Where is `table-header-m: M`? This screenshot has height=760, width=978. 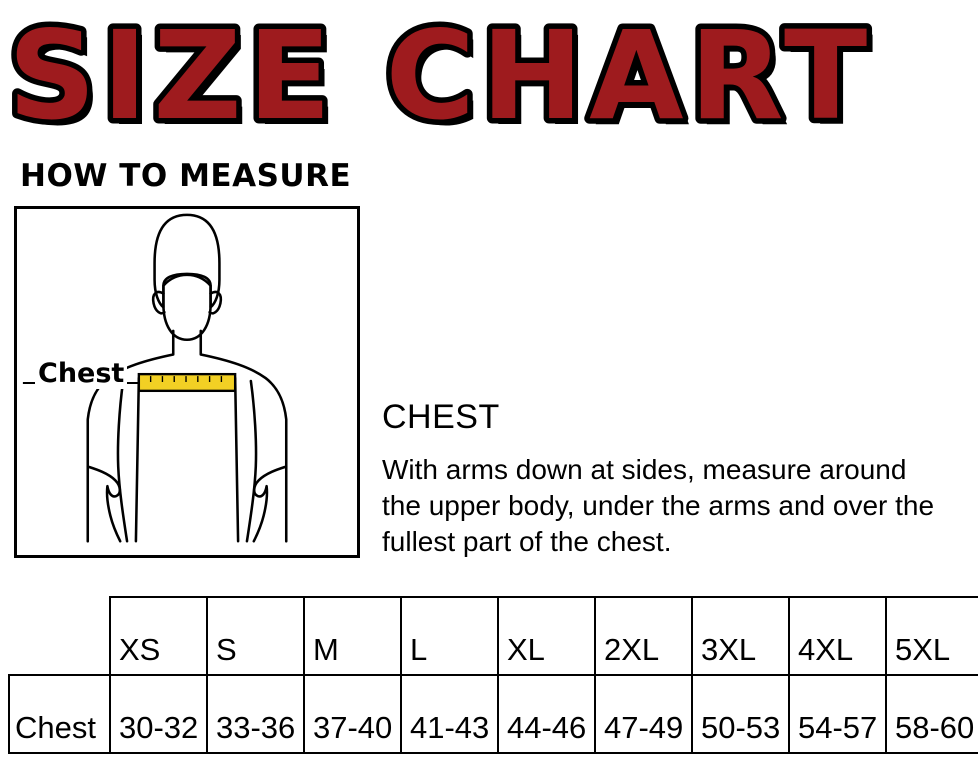 table-header-m: M is located at coordinates (352, 636).